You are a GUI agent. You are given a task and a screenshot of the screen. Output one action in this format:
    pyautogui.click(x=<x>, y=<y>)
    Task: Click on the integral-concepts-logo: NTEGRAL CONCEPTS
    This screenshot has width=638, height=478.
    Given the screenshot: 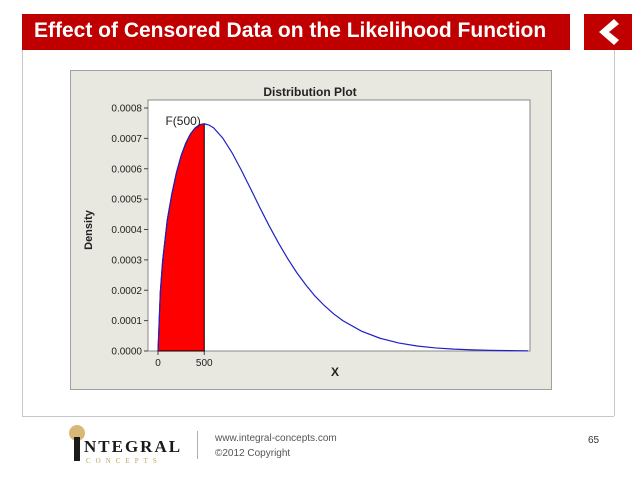 What is the action you would take?
    pyautogui.click(x=118, y=445)
    